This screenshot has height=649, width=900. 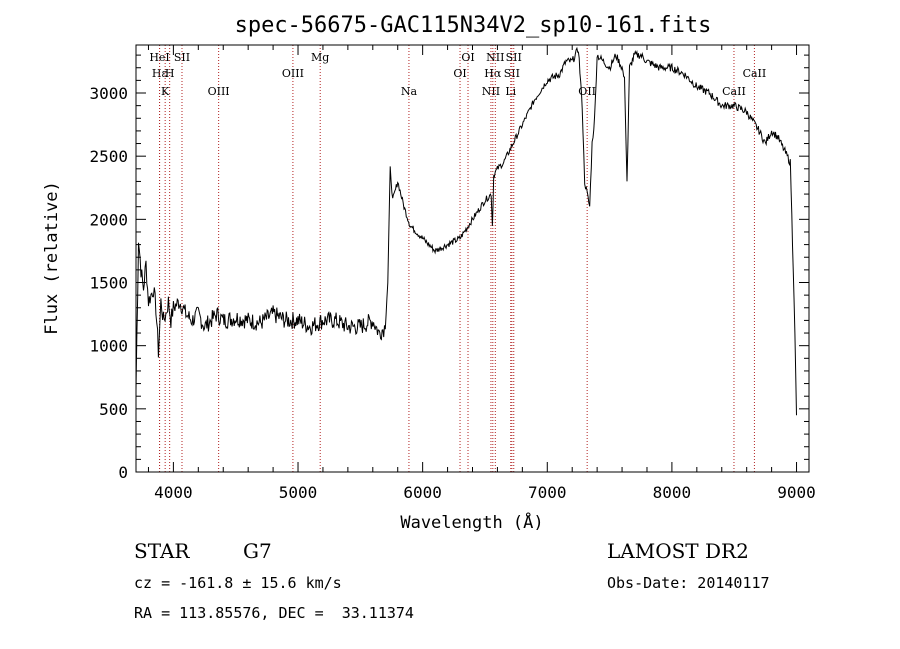 I want to click on line-marker-label: Li, so click(x=510, y=91).